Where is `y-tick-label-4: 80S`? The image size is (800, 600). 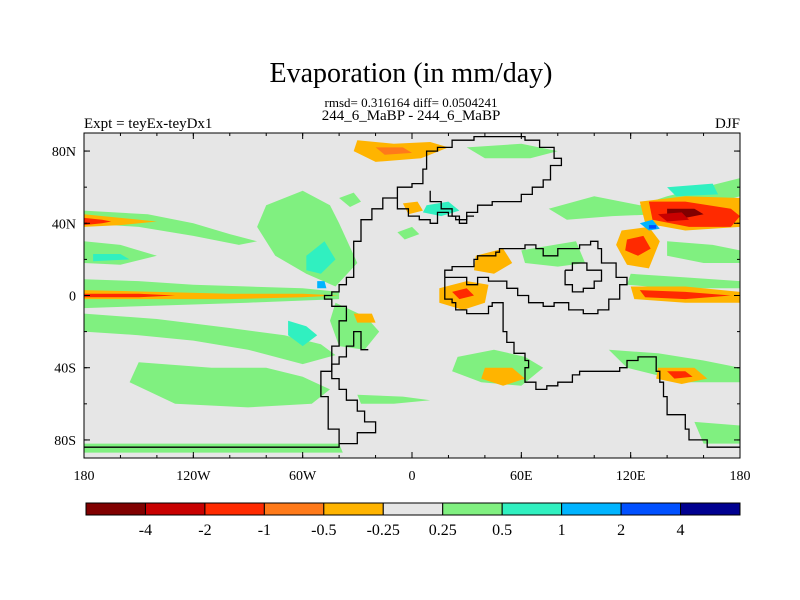 y-tick-label-4: 80S is located at coordinates (65, 441).